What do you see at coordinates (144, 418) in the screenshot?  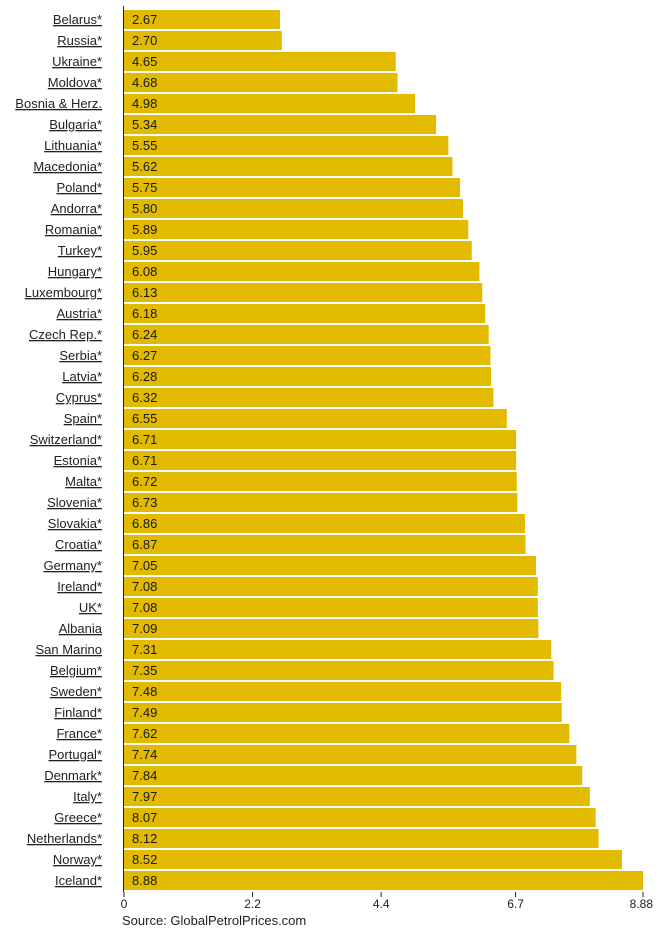 I see `value-label: 6.55` at bounding box center [144, 418].